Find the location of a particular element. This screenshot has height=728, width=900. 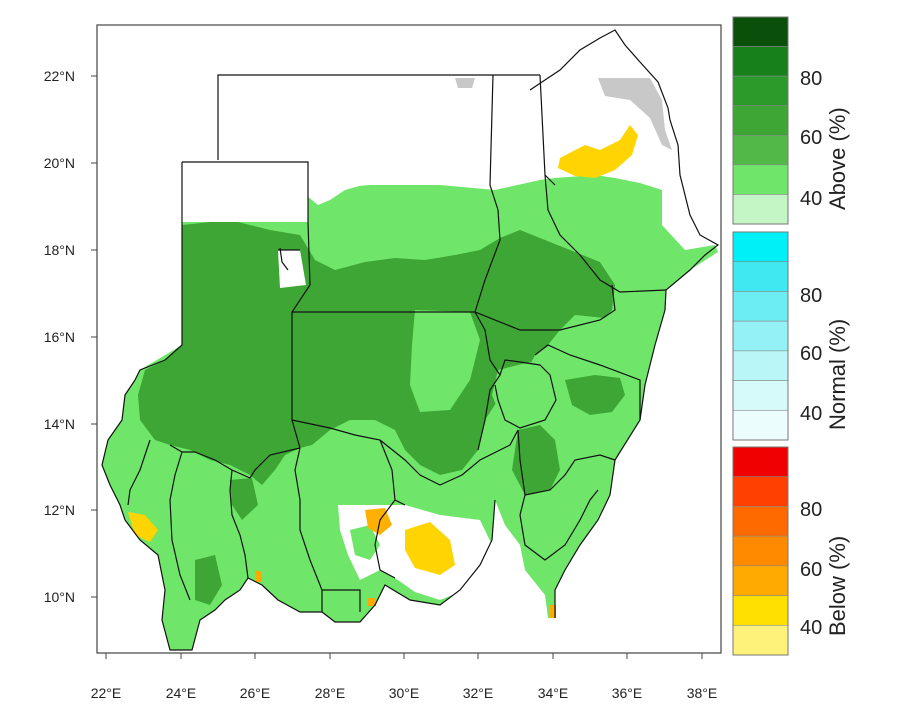

legend-above-title: Above (%) is located at coordinates (837, 158).